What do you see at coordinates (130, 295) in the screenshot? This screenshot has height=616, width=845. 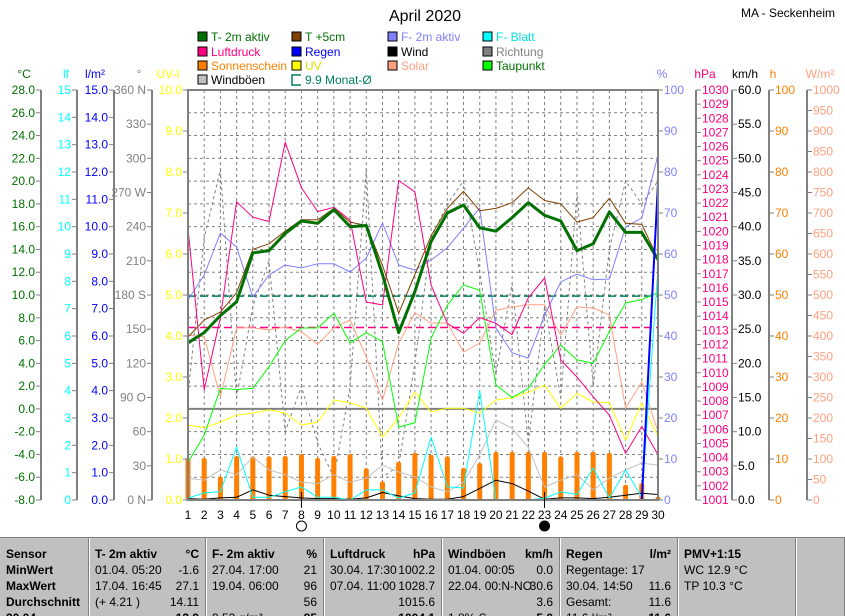 I see `axis-tick-label: 180 S` at bounding box center [130, 295].